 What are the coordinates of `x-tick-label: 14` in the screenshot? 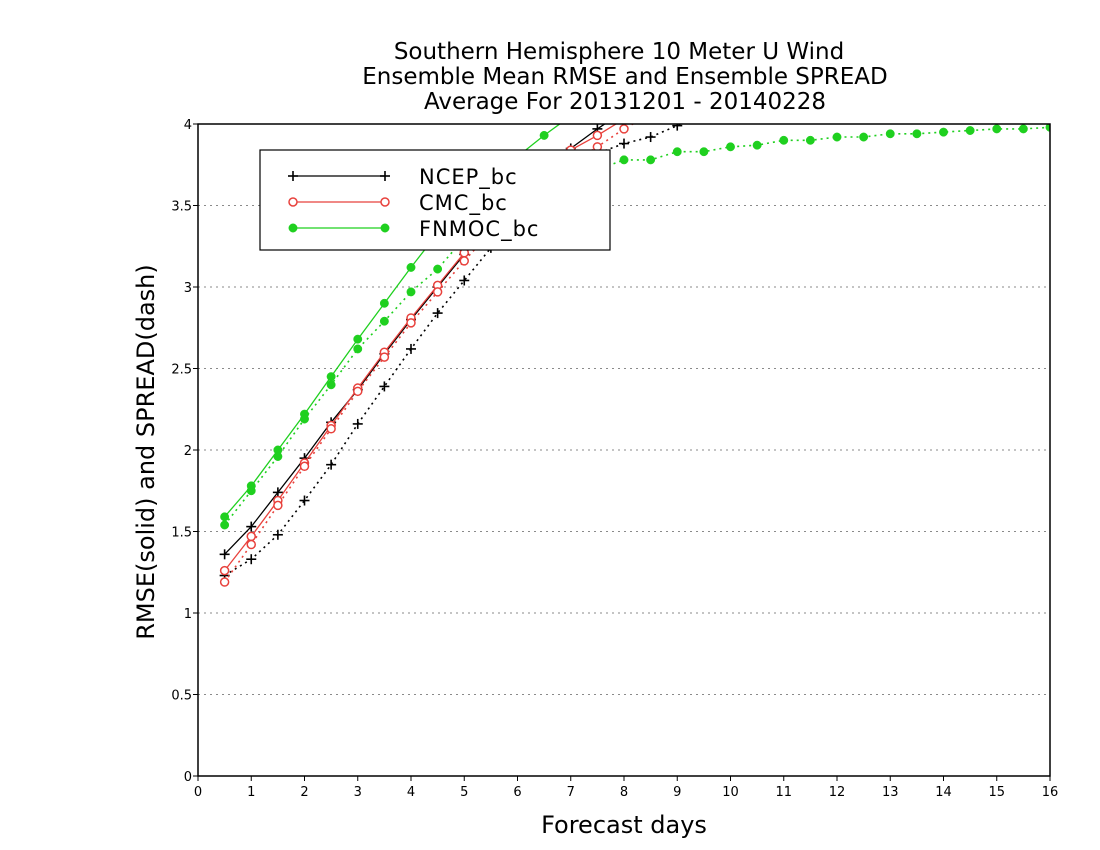 It's located at (943, 792).